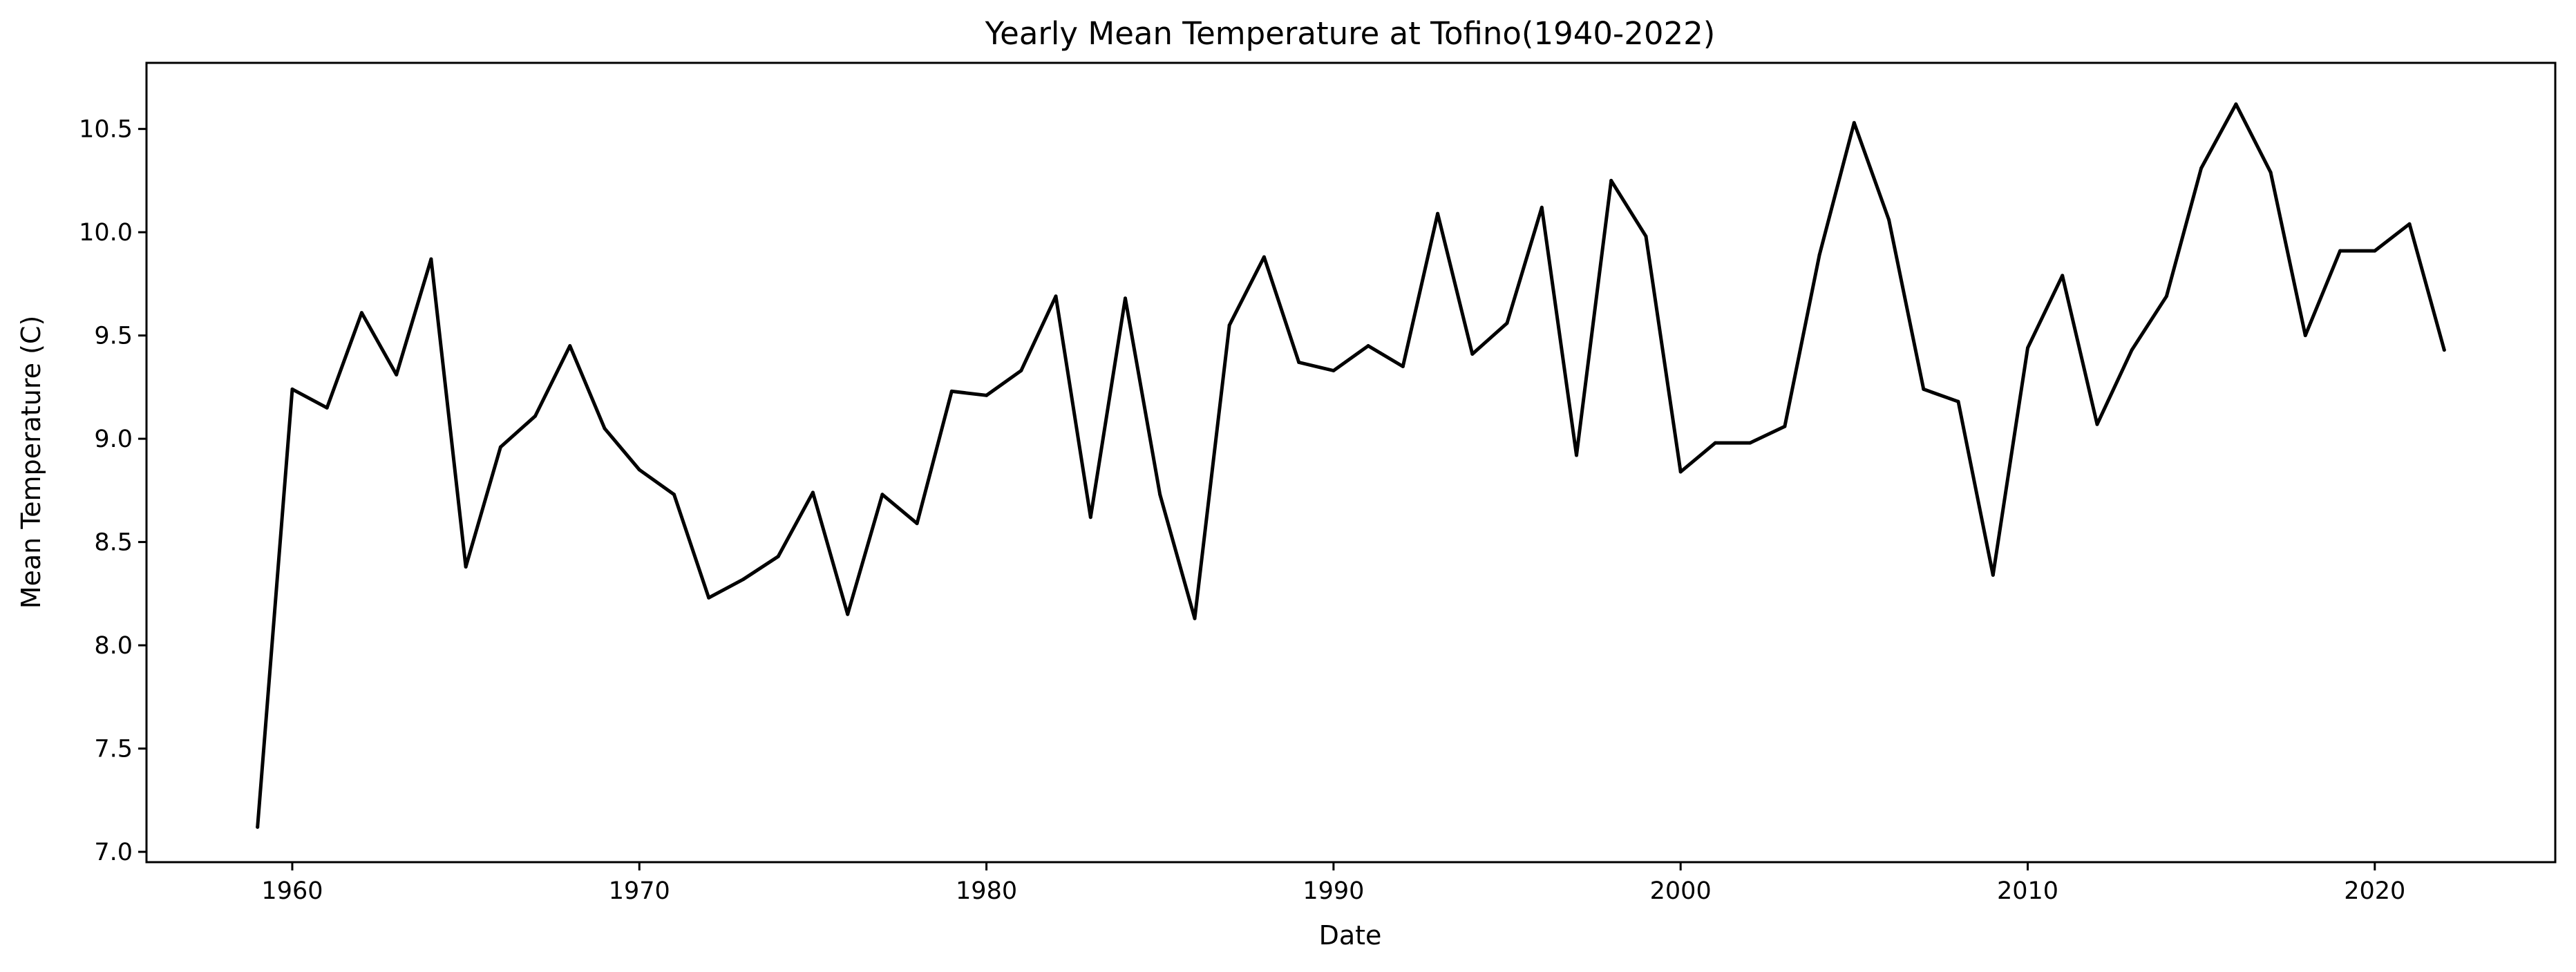 Image resolution: width=2576 pixels, height=972 pixels. Describe the element at coordinates (113, 749) in the screenshot. I see `y-tick-label: 7.5` at that location.